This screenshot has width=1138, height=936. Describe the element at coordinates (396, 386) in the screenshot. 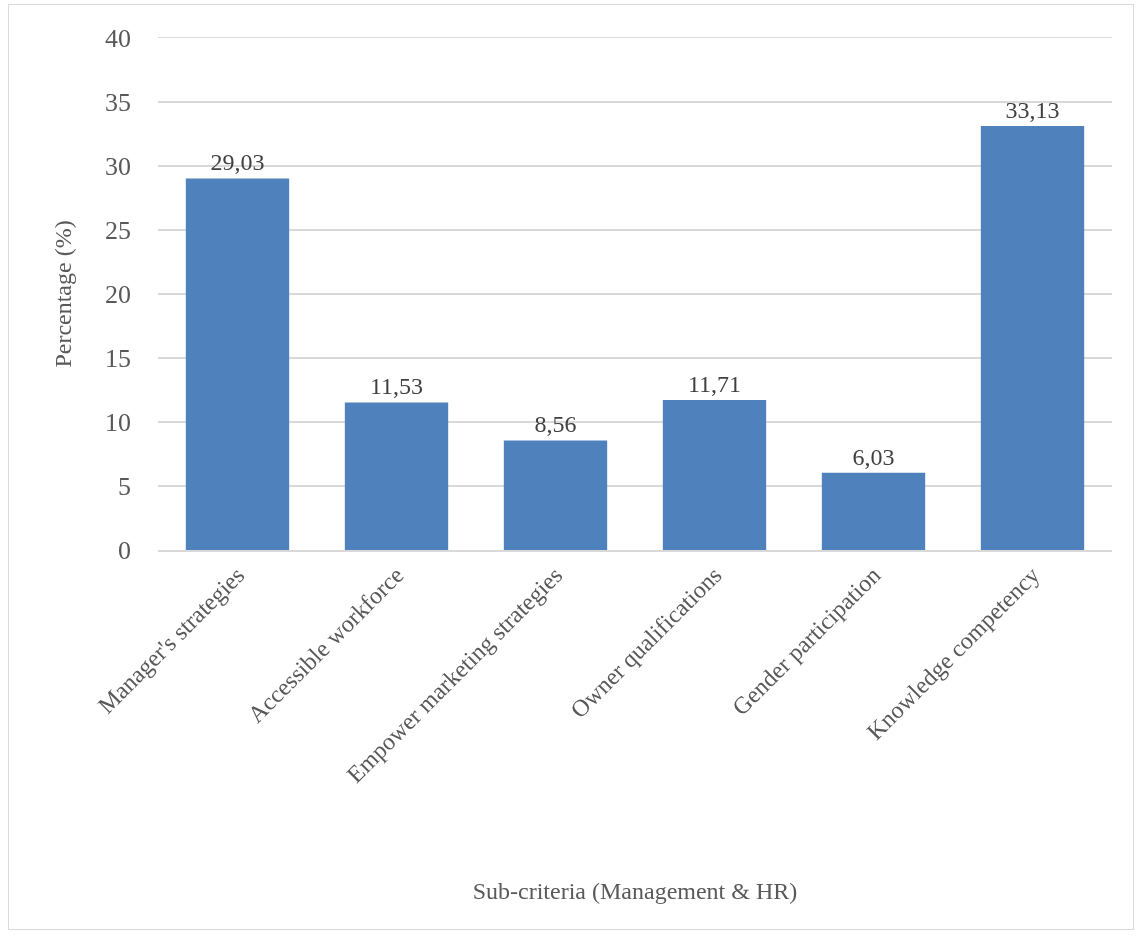

I see `data-label: 11,53` at that location.